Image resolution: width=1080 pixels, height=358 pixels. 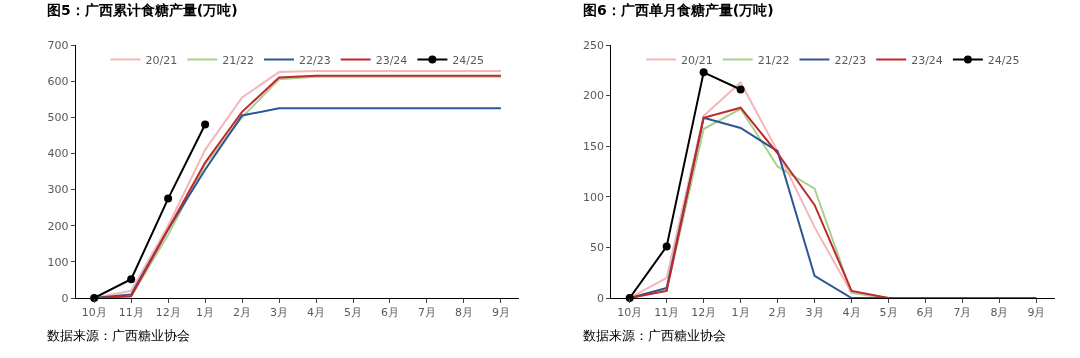 I want to click on y-tick-label: 150, so click(x=593, y=147).